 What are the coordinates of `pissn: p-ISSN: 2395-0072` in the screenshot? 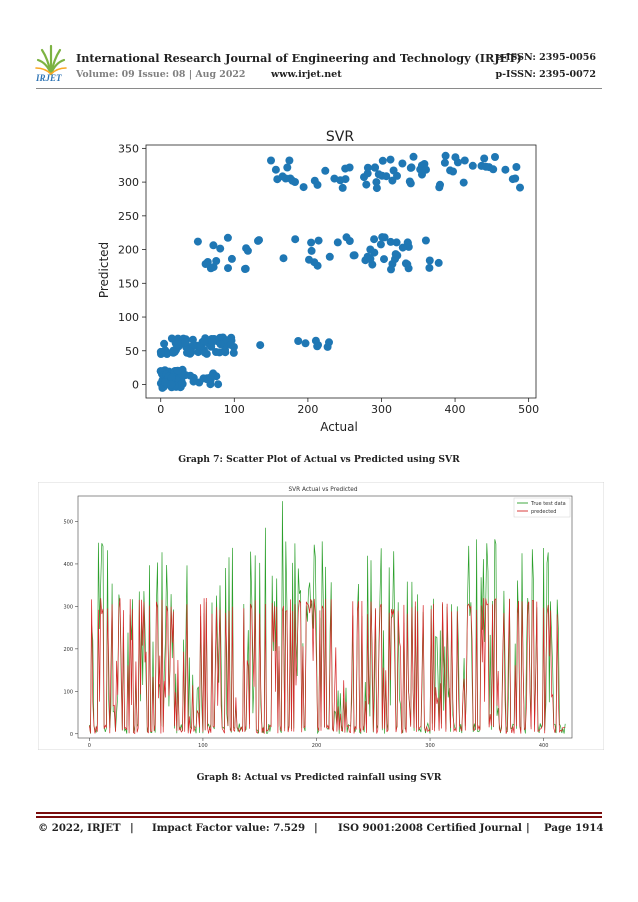 It's located at (545, 74).